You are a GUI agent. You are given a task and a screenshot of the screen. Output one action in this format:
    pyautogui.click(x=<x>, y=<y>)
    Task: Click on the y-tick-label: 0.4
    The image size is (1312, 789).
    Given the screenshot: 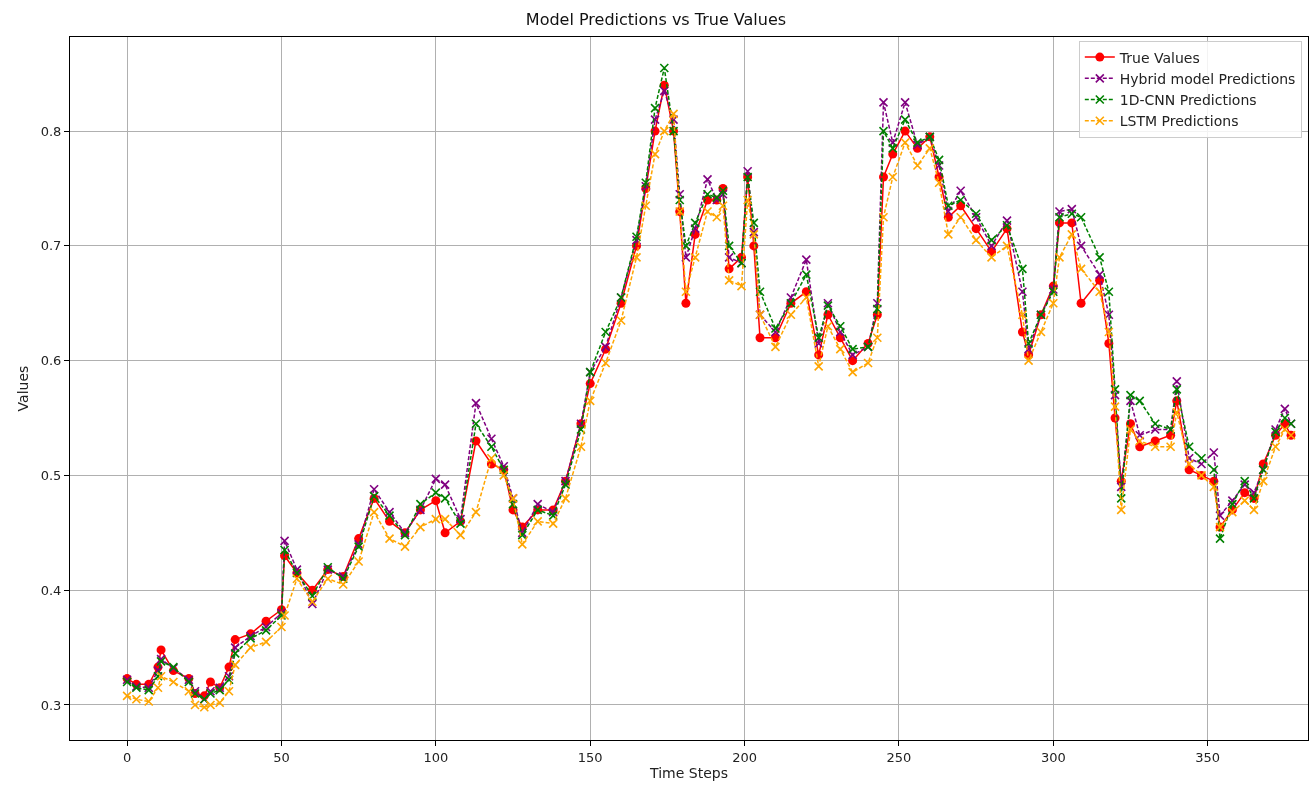 What is the action you would take?
    pyautogui.click(x=51, y=590)
    